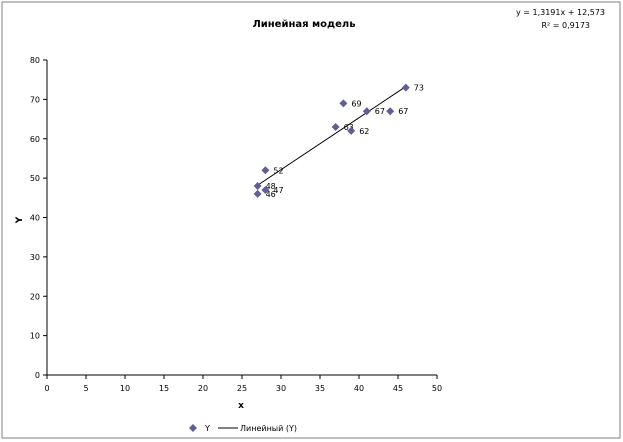  I want to click on x-axis-label: x, so click(241, 406).